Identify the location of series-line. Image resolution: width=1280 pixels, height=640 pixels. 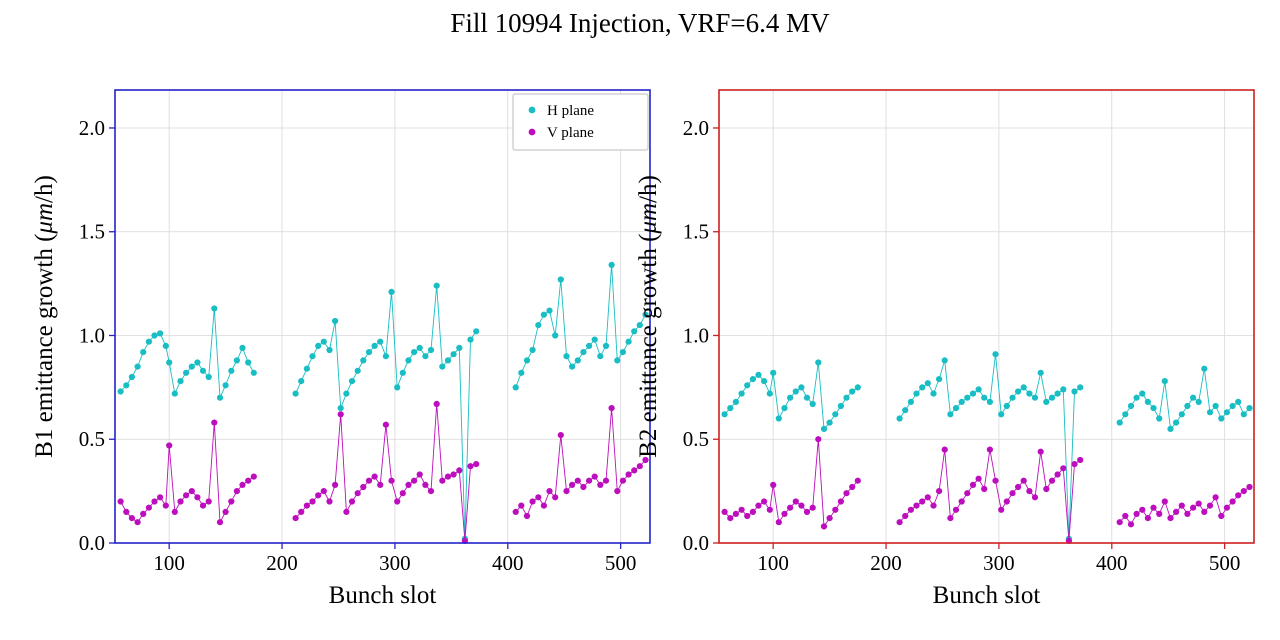
(386, 412).